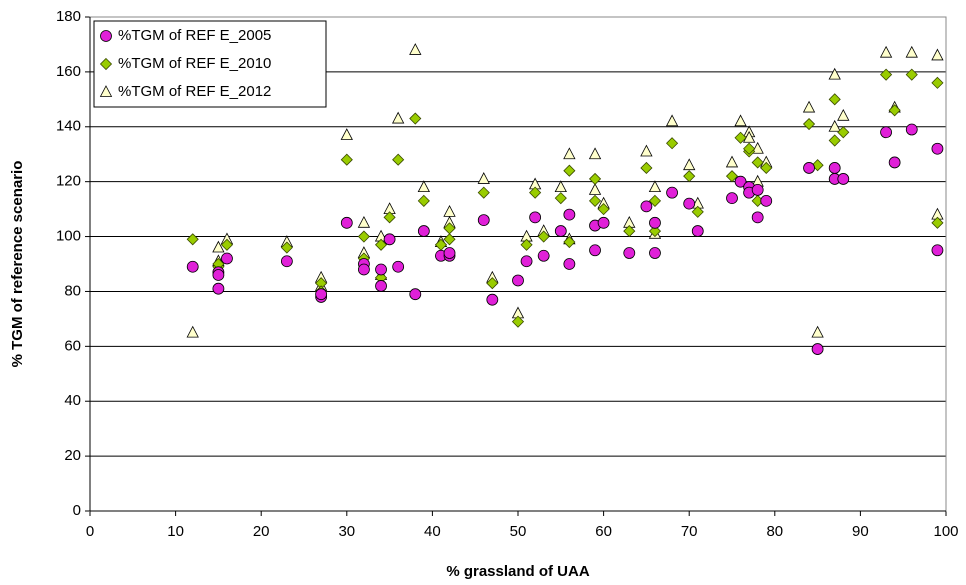 This screenshot has height=585, width=966. What do you see at coordinates (689, 531) in the screenshot?
I see `x-tick-label: 70` at bounding box center [689, 531].